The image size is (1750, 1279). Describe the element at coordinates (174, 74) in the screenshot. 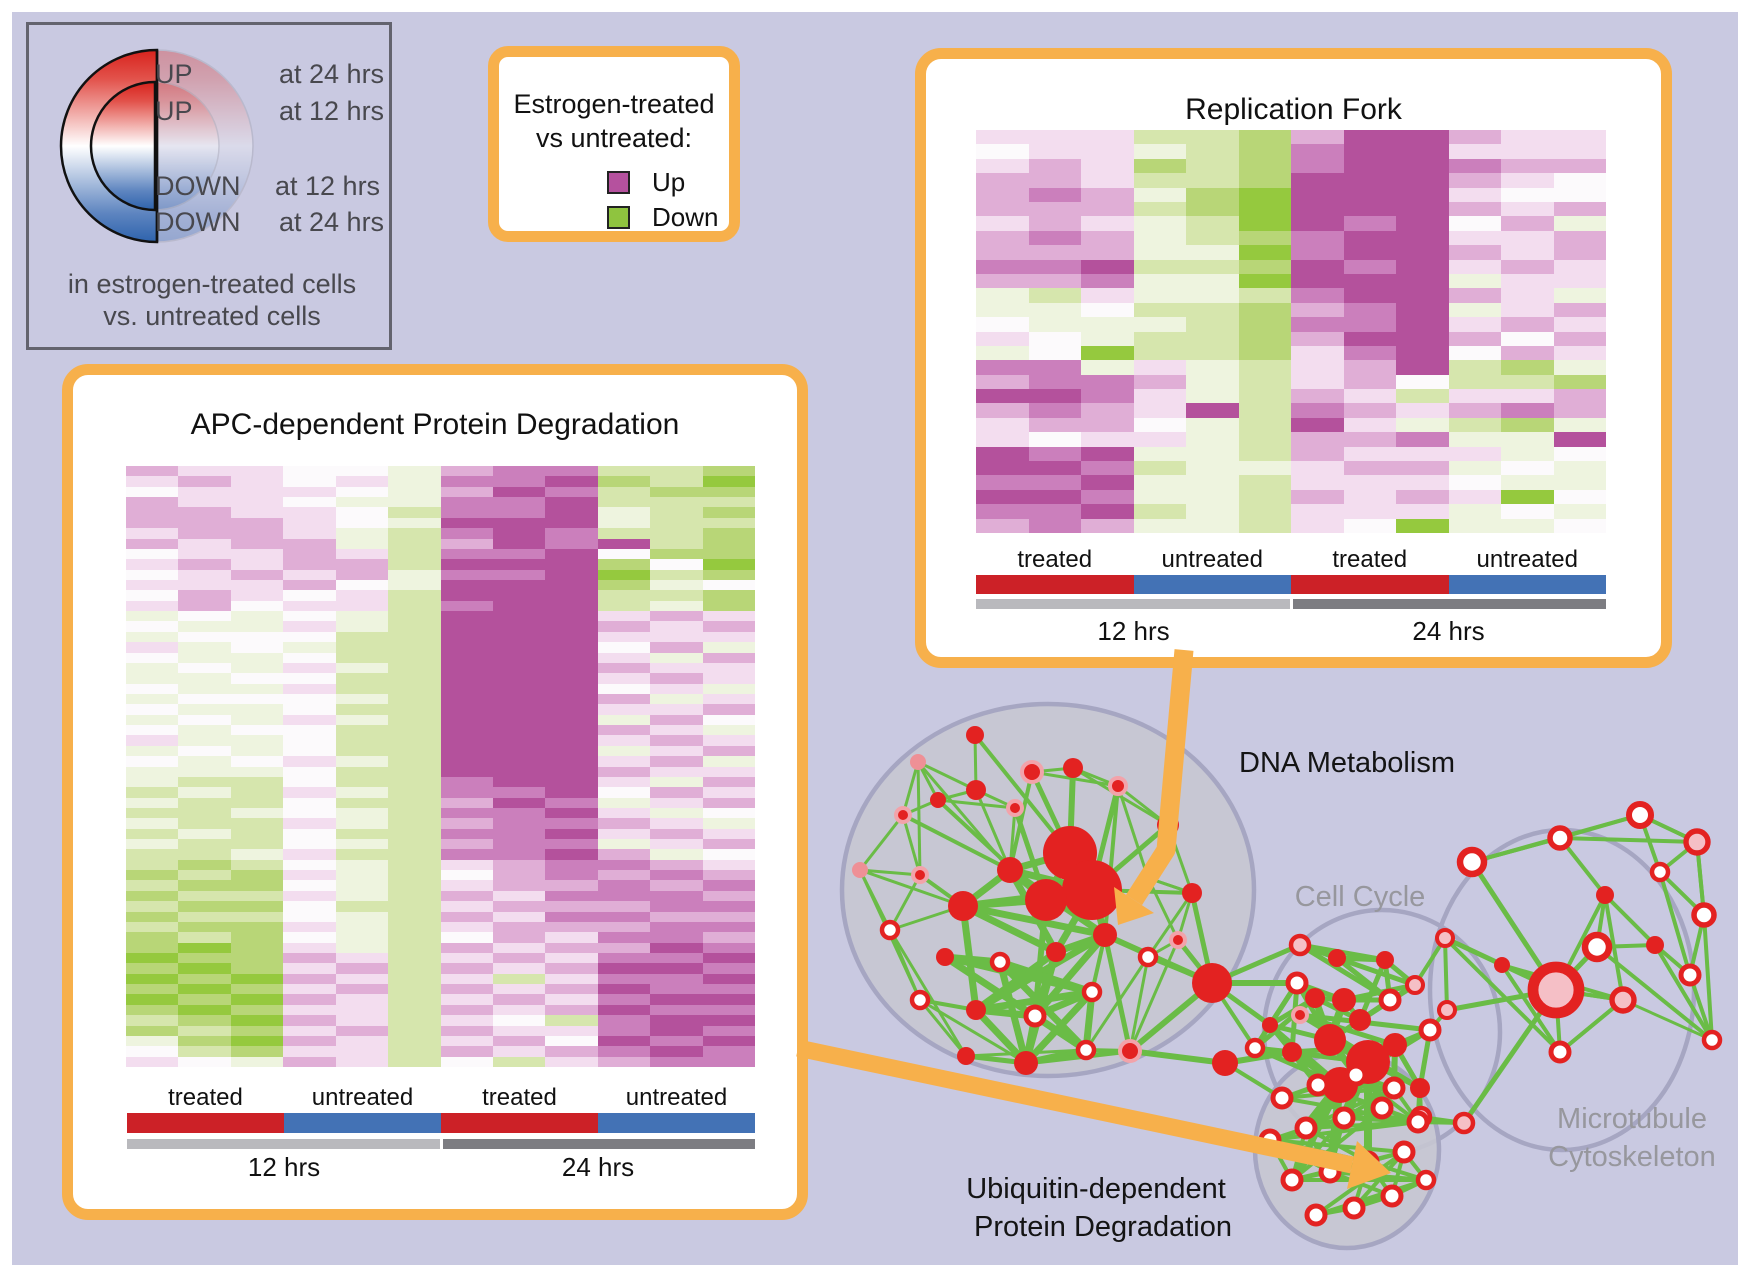

I see `legend-up-24: UP` at that location.